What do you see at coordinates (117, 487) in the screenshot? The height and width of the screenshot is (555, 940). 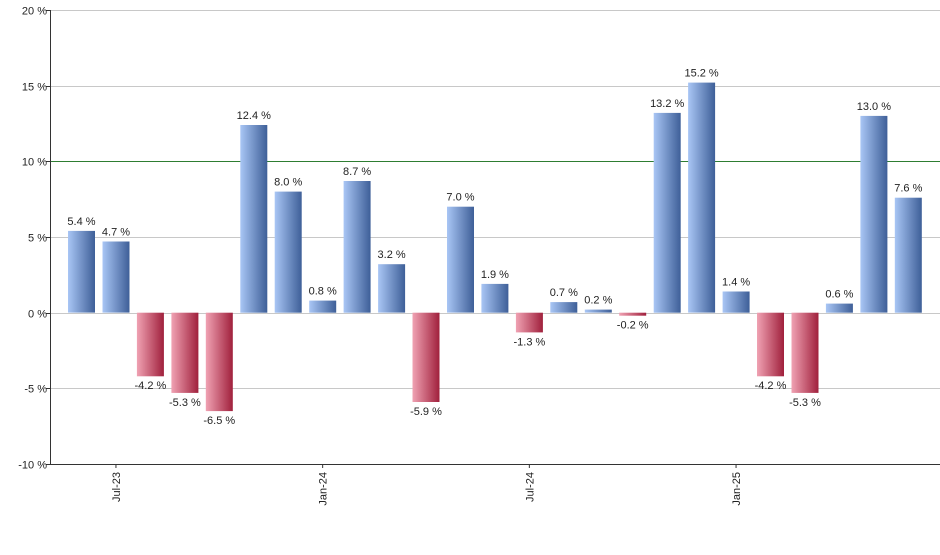 I see `x-tick-label: Jul-23` at bounding box center [117, 487].